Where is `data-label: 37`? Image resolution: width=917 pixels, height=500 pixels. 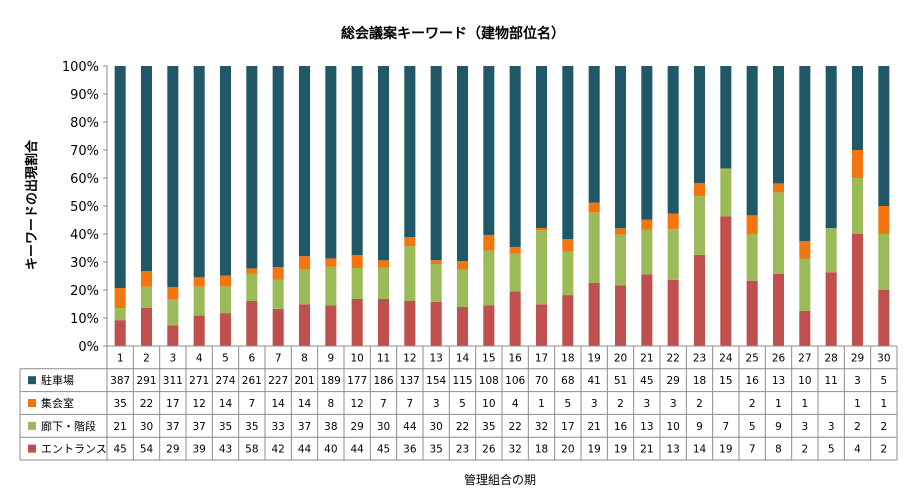 data-label: 37 is located at coordinates (304, 427).